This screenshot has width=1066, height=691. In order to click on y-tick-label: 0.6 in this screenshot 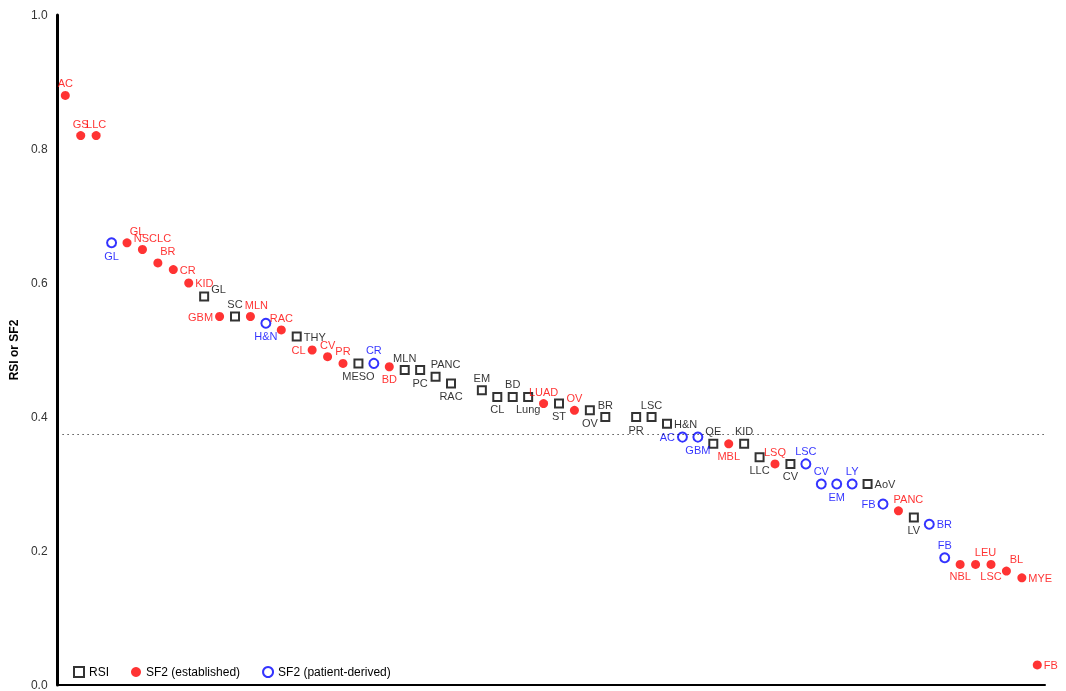, I will do `click(39, 283)`.